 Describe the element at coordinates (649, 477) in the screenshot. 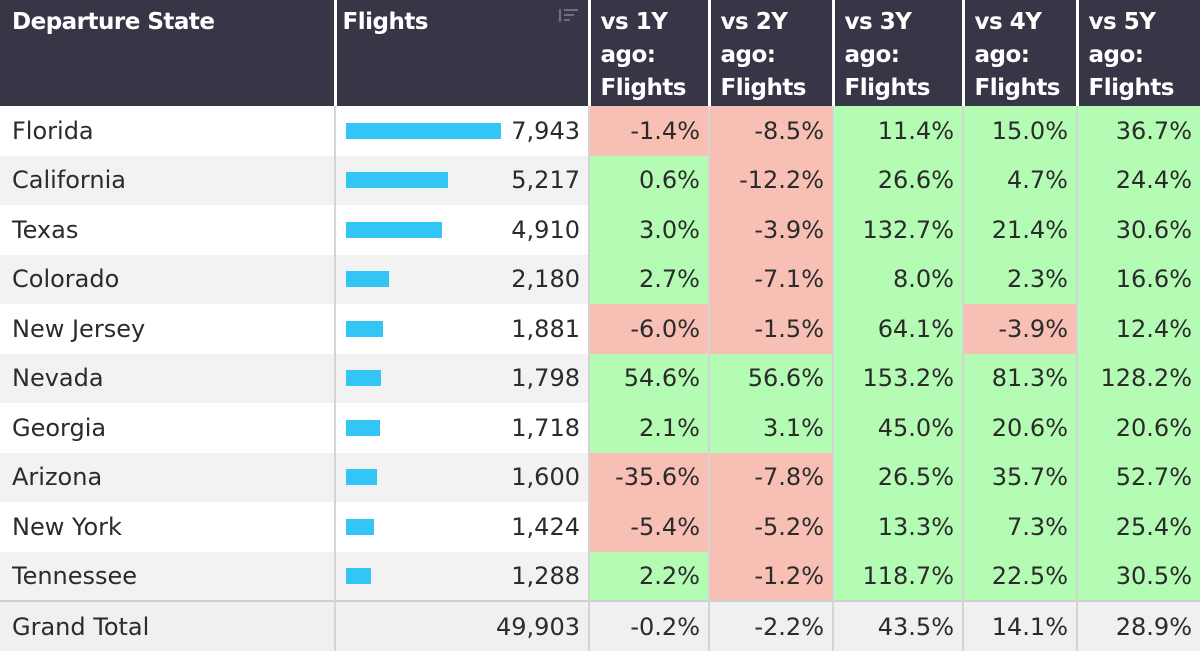

I see `vs-1y-cell: -35.6%` at that location.